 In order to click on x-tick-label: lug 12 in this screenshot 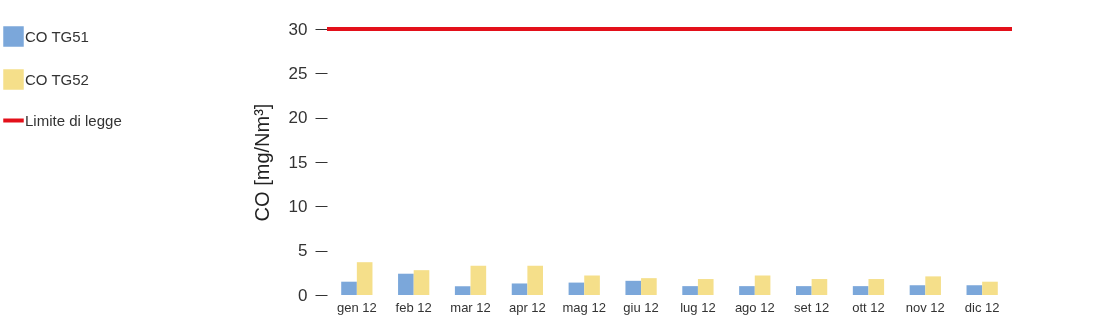, I will do `click(698, 307)`.